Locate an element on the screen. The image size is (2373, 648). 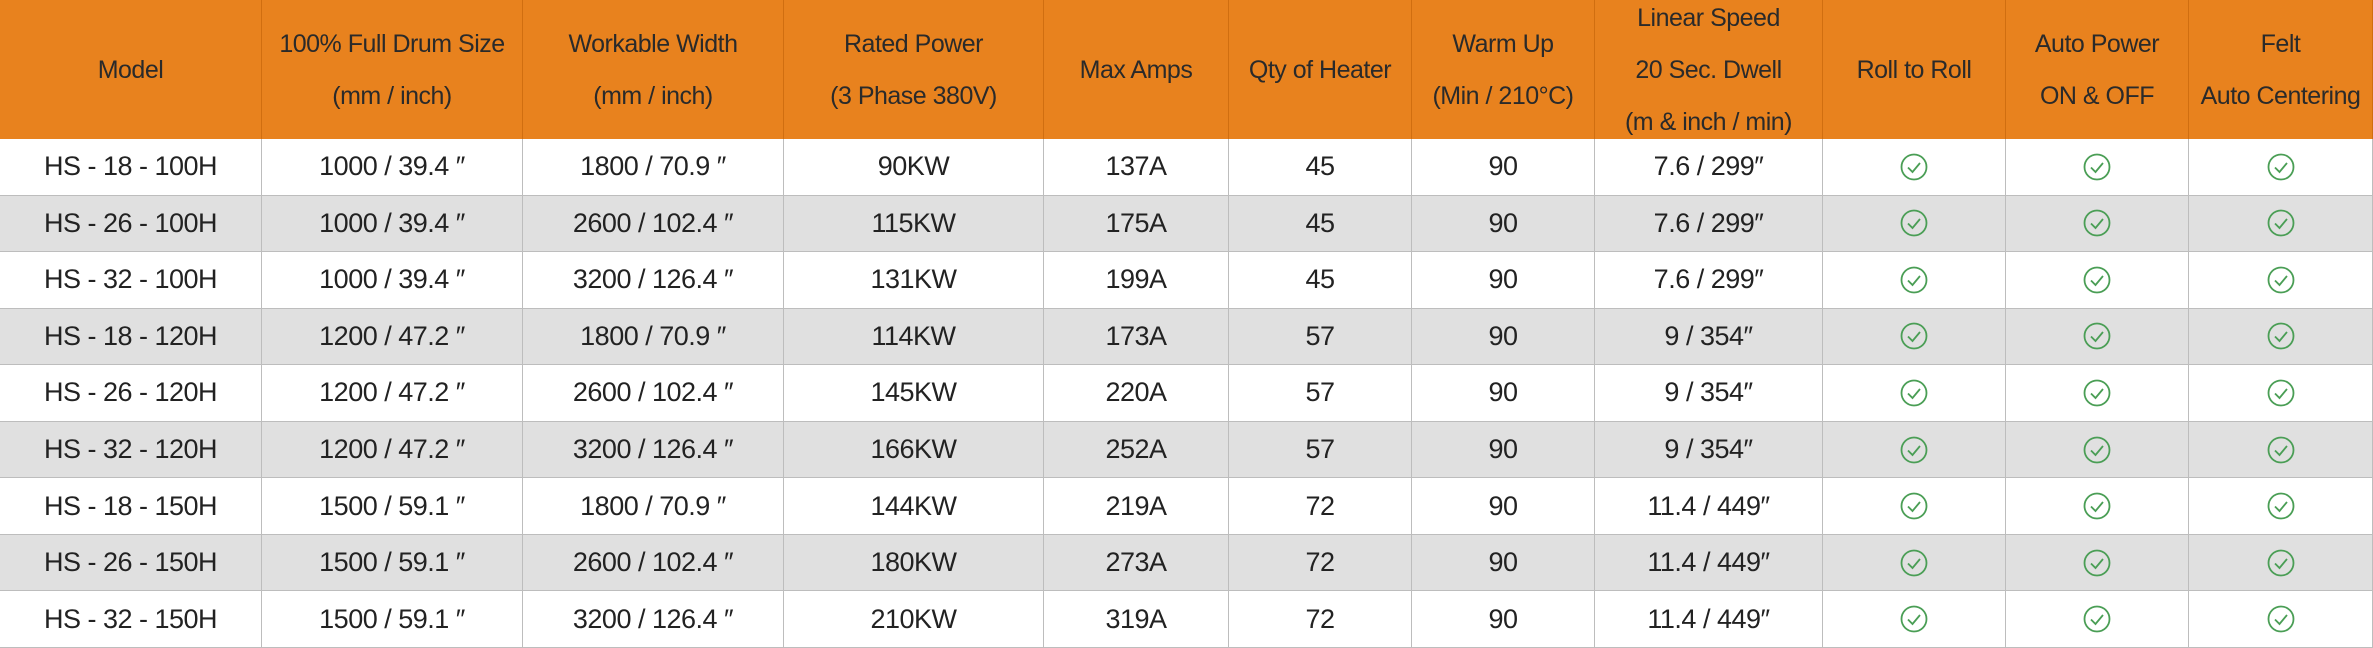
header-text: Rated Power is located at coordinates (913, 43).